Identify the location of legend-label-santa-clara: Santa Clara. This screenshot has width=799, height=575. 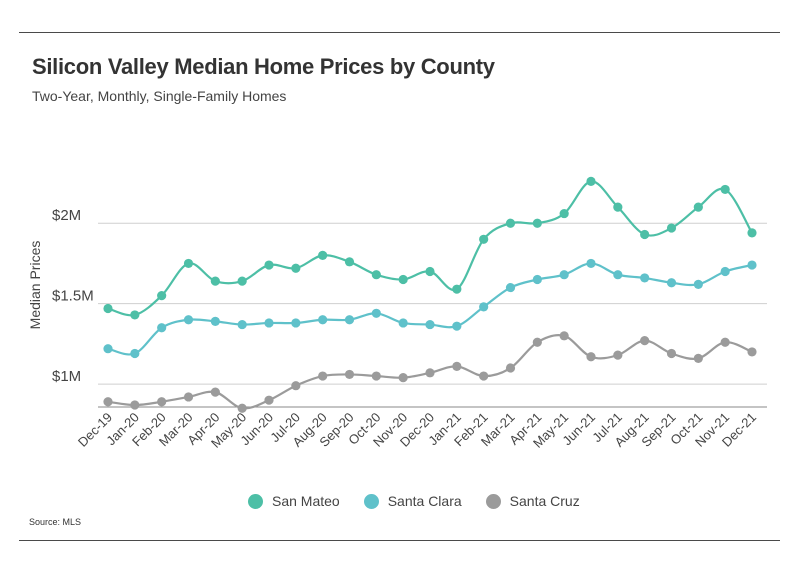
(424, 501).